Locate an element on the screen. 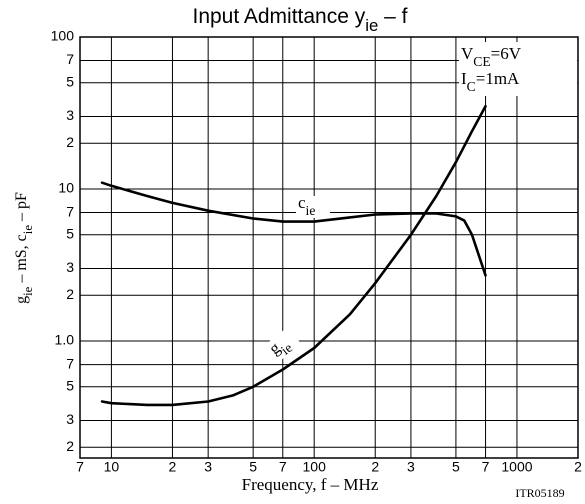 Image resolution: width=585 pixels, height=504 pixels. annotation: VCE=6V is located at coordinates (491, 56).